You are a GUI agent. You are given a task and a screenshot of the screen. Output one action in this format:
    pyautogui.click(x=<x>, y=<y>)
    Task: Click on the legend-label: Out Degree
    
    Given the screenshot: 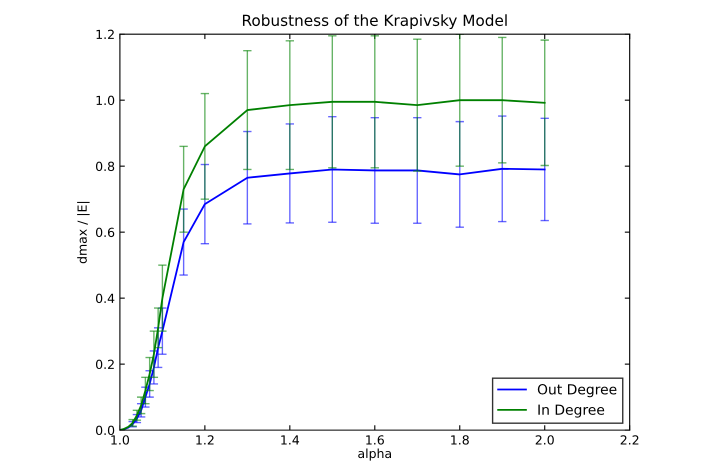 What is the action you would take?
    pyautogui.click(x=577, y=391)
    